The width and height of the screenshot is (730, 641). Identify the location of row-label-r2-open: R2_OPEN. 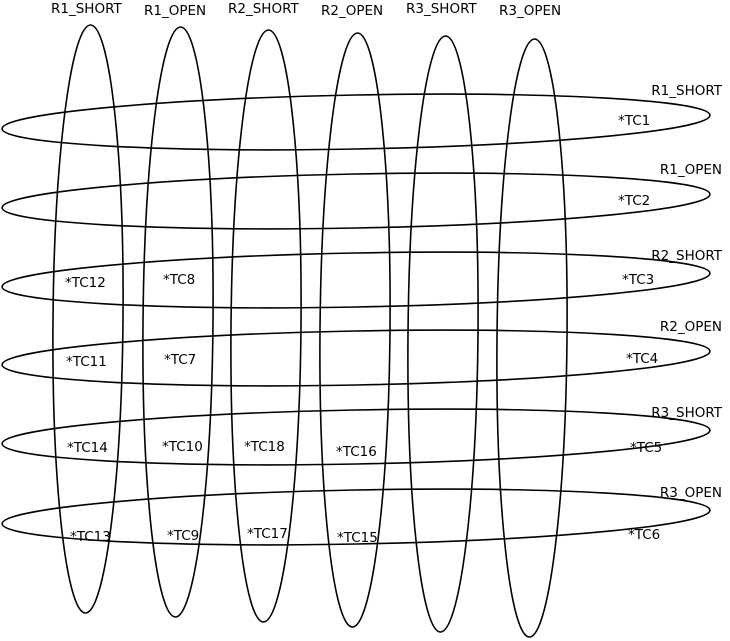
(690, 327).